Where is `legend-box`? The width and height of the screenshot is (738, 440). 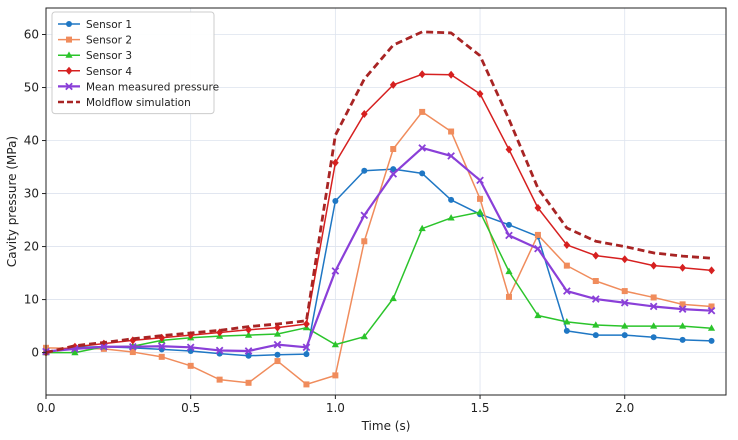 legend-box is located at coordinates (133, 63).